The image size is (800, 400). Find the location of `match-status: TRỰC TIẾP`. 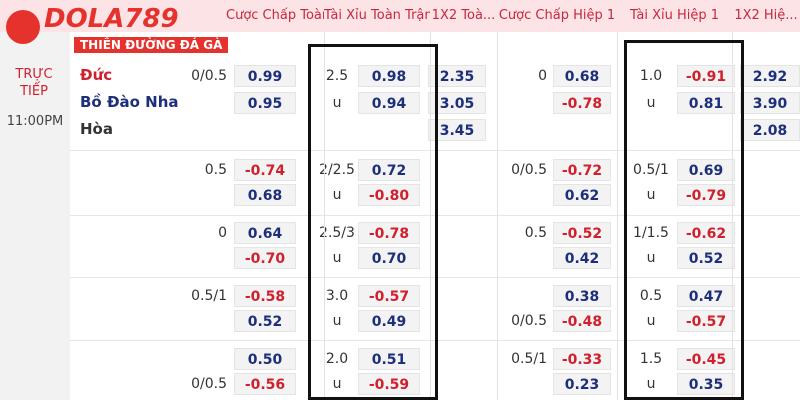

match-status: TRỰC TIẾP is located at coordinates (34, 83).